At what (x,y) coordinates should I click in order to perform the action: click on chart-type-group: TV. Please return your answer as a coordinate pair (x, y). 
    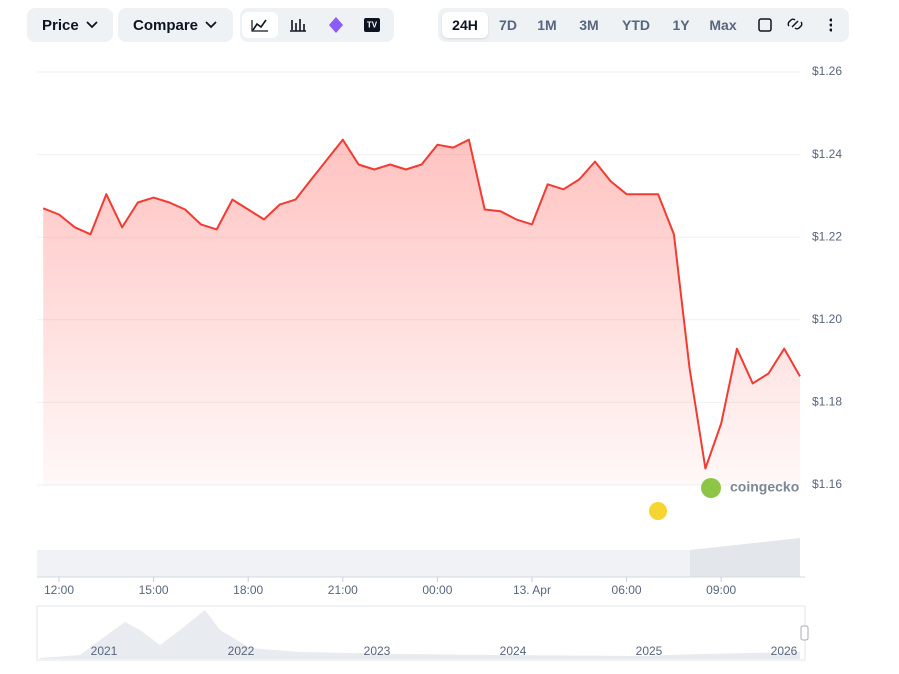
    Looking at the image, I should click on (317, 25).